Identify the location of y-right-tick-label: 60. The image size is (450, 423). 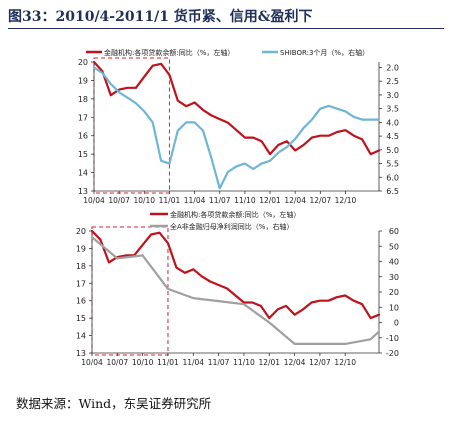
(394, 231).